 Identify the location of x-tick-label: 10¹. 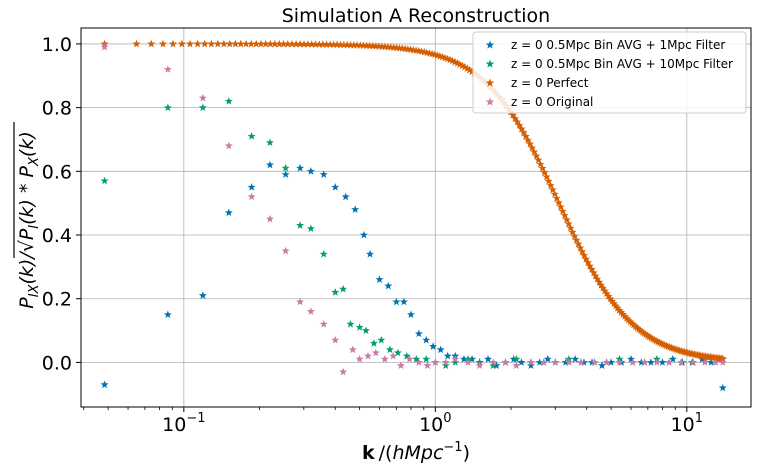
(687, 423).